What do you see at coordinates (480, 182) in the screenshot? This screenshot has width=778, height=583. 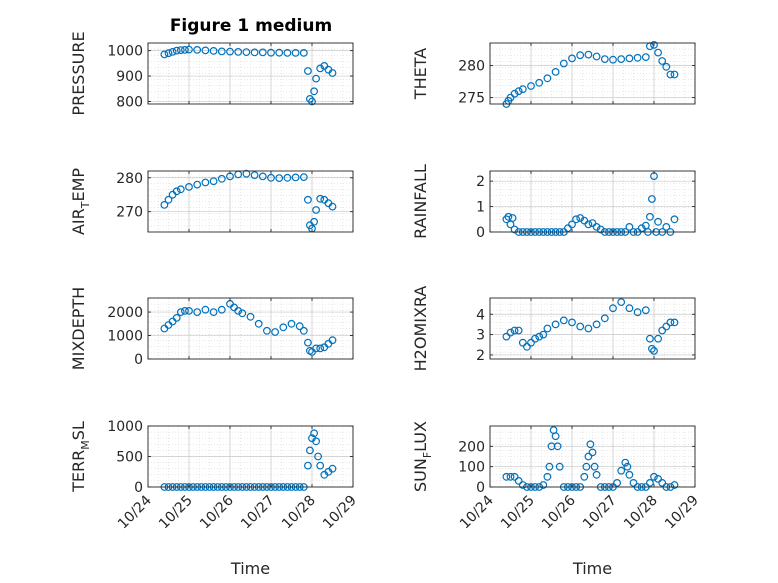 I see `y-tick-label: 2` at bounding box center [480, 182].